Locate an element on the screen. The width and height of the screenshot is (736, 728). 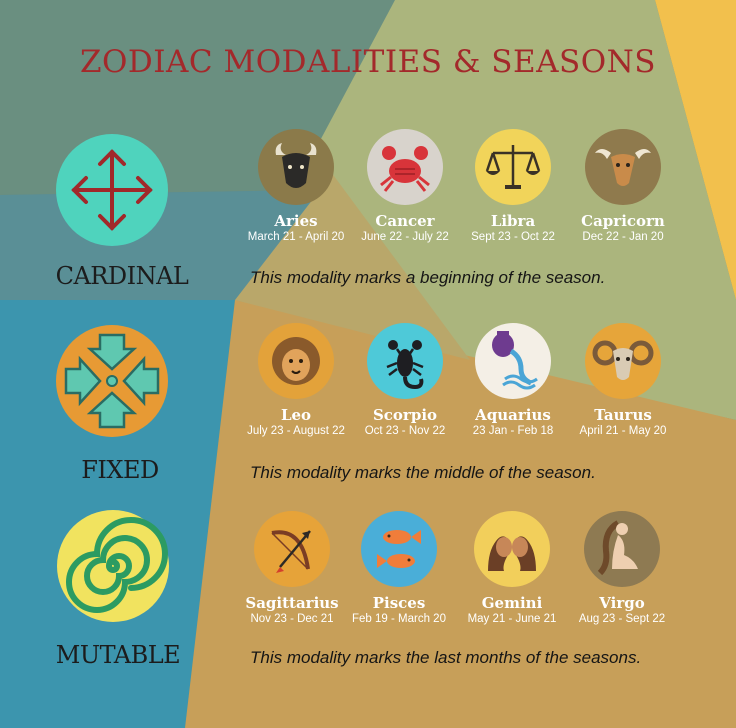
sign-name: Taurus is located at coordinates (623, 415).